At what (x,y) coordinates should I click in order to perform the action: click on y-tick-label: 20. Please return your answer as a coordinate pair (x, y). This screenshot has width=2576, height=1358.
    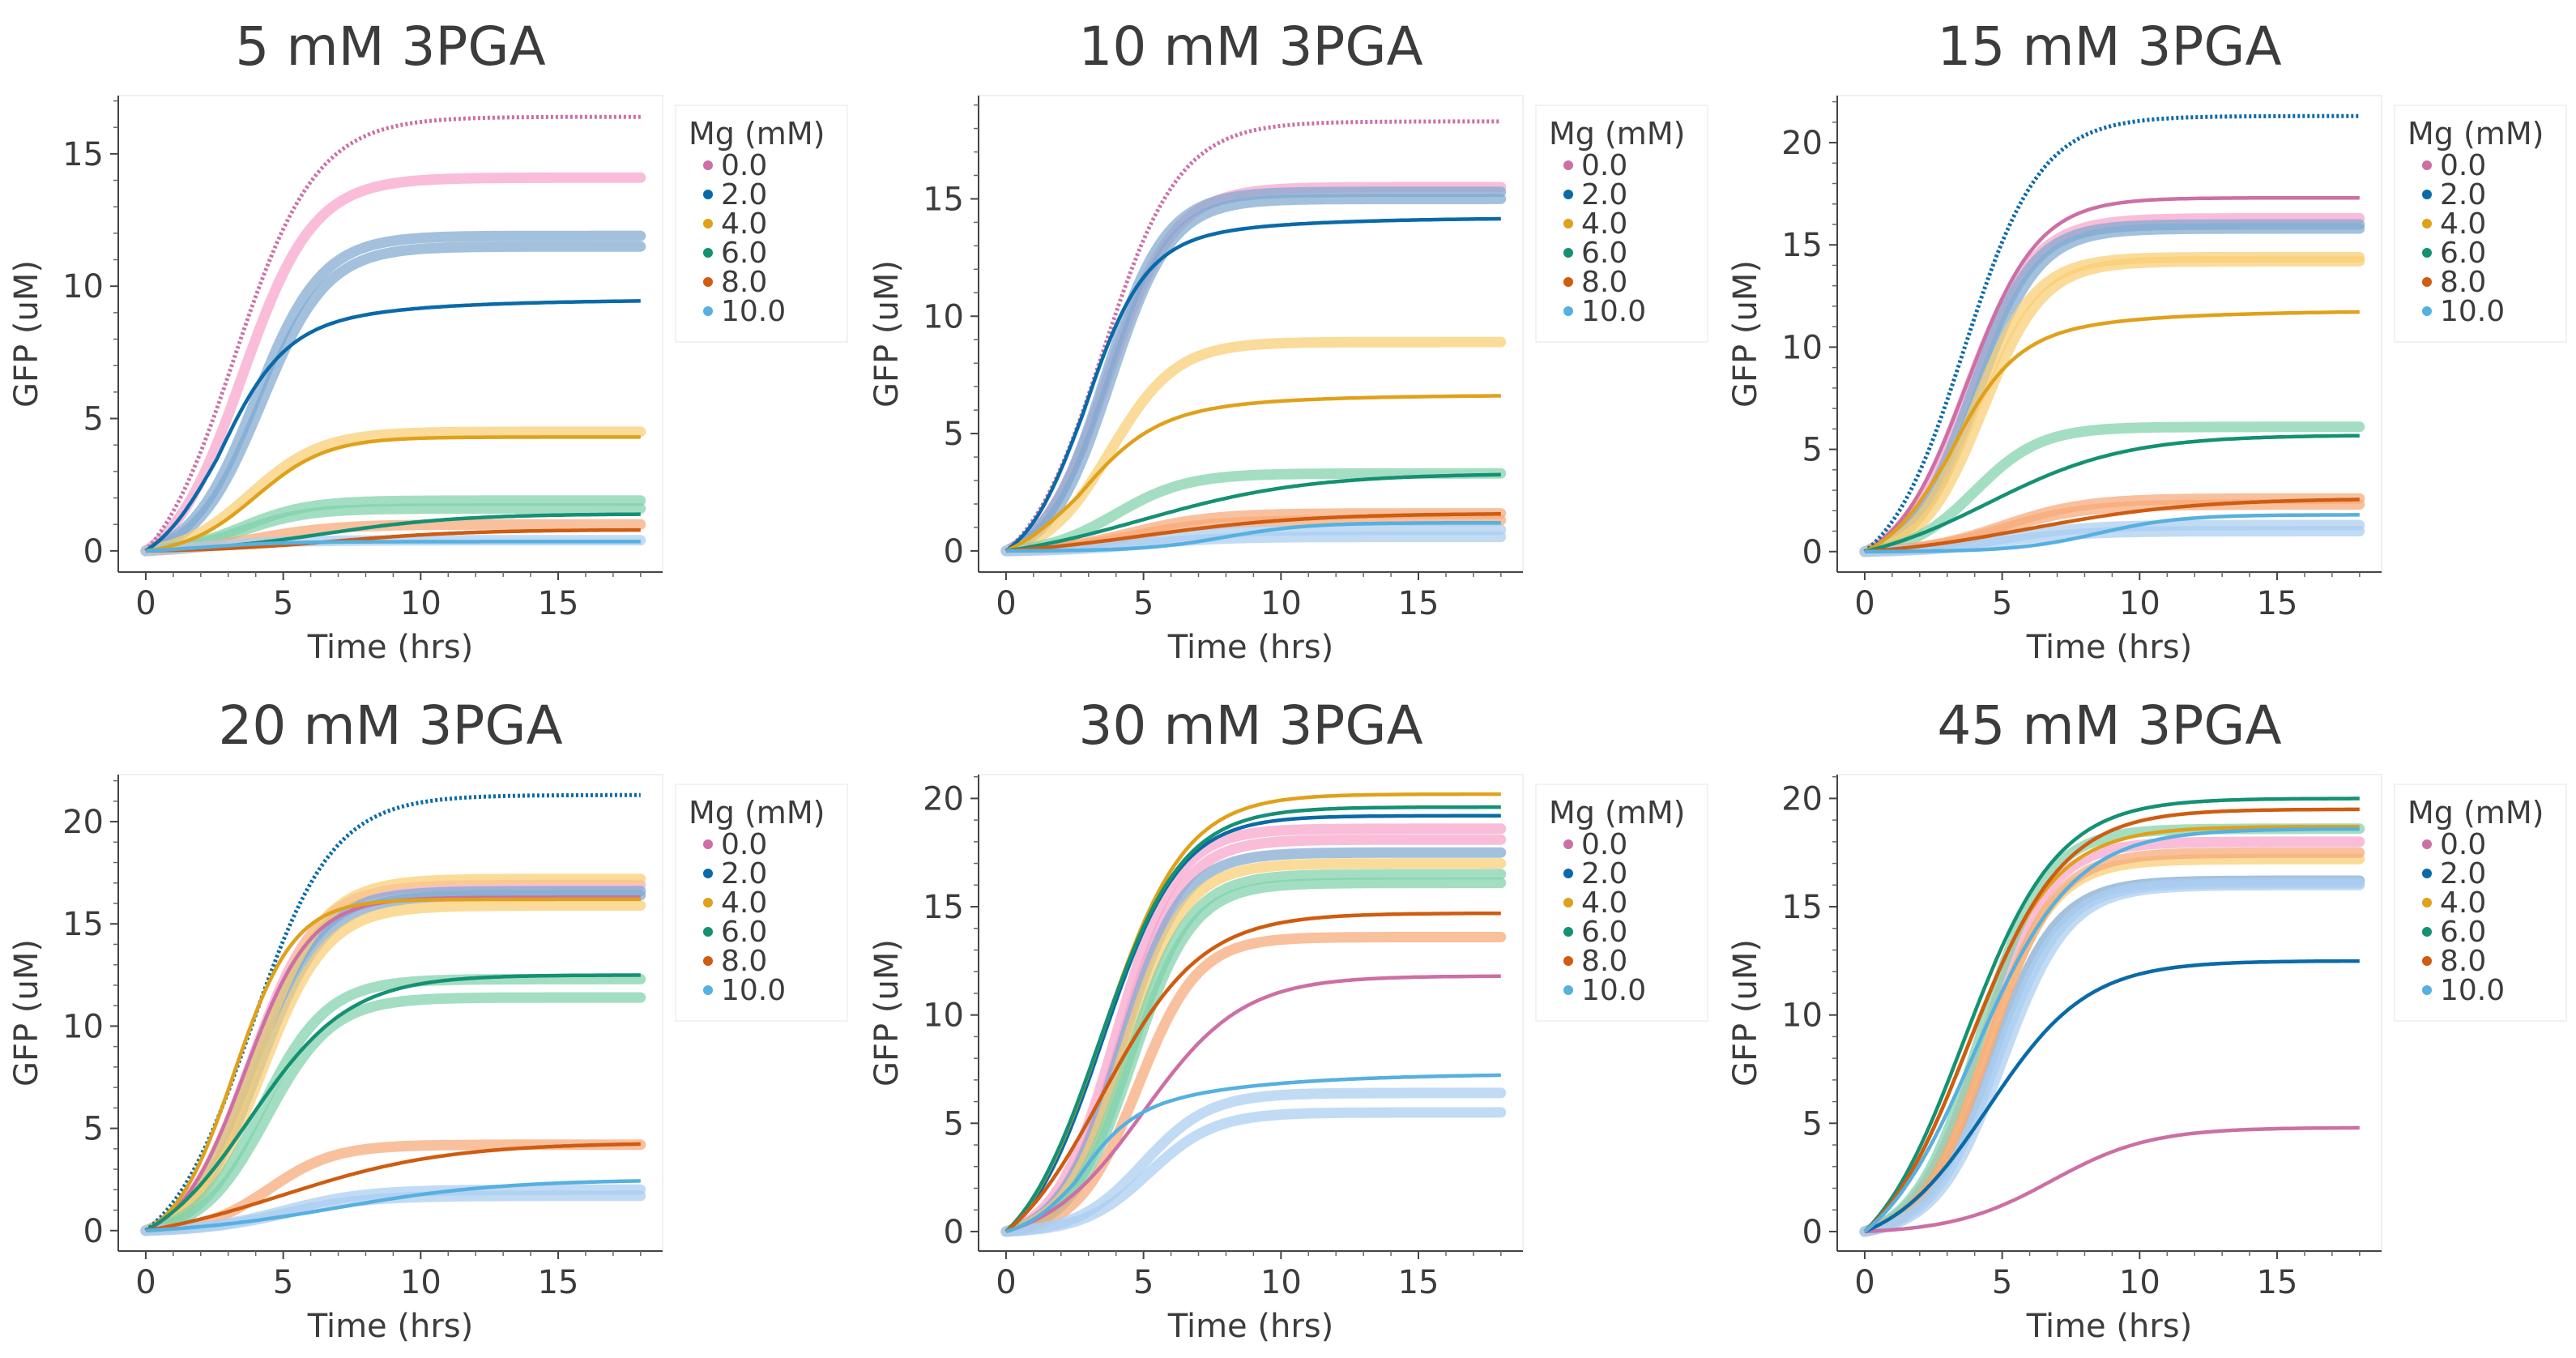
    Looking at the image, I should click on (83, 822).